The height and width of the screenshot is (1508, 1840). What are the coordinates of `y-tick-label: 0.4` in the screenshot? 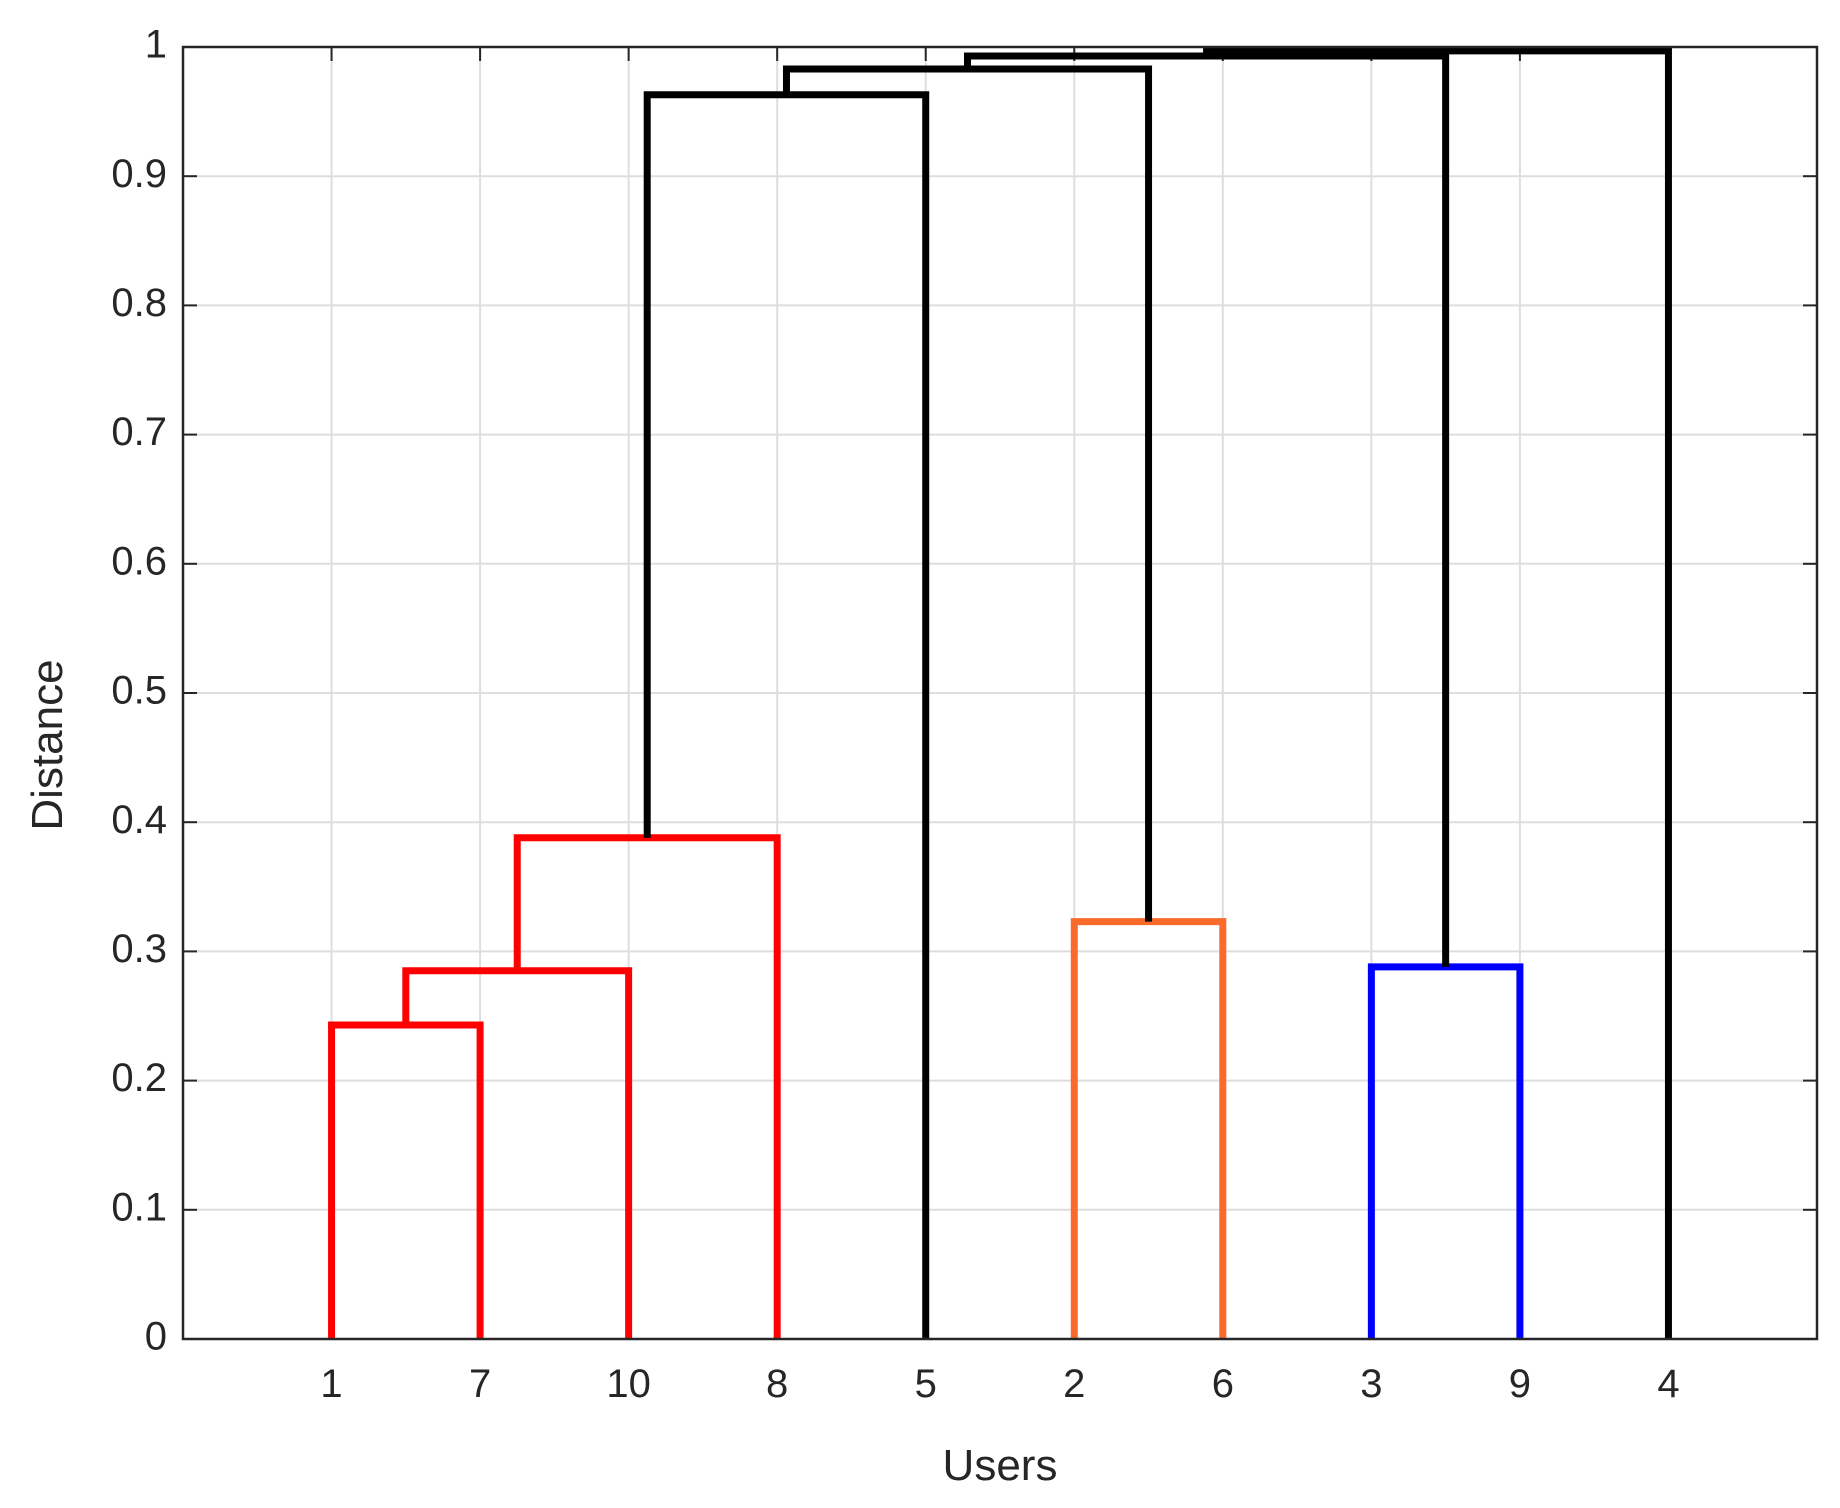 It's located at (139, 820).